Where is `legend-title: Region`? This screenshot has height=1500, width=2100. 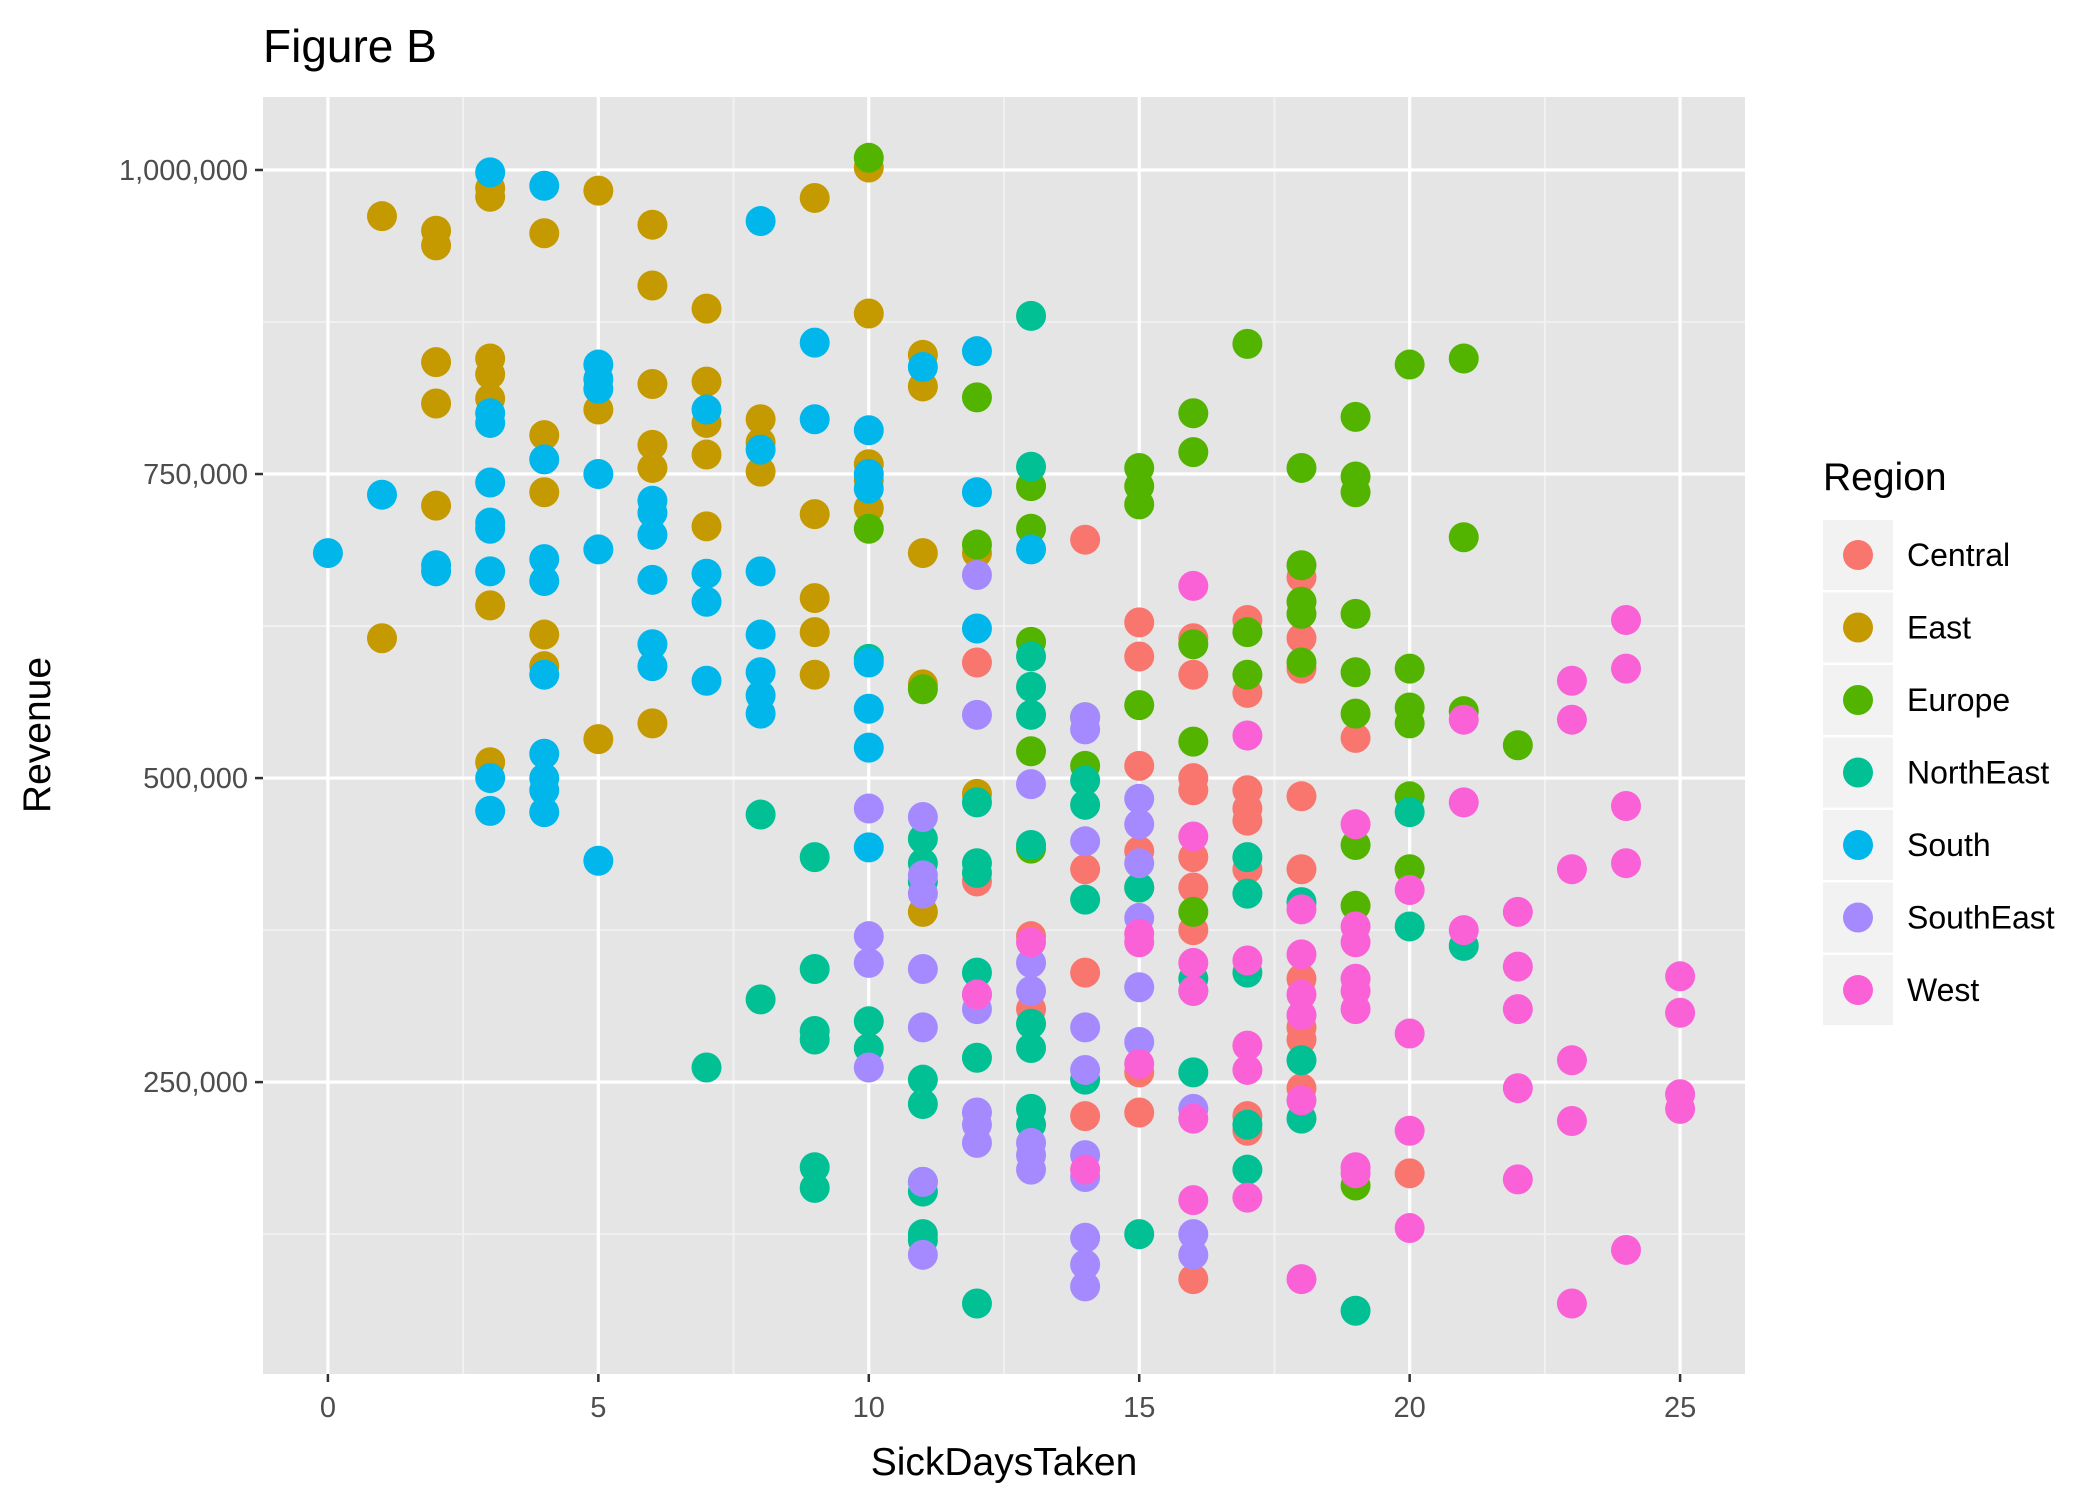 legend-title: Region is located at coordinates (1885, 477).